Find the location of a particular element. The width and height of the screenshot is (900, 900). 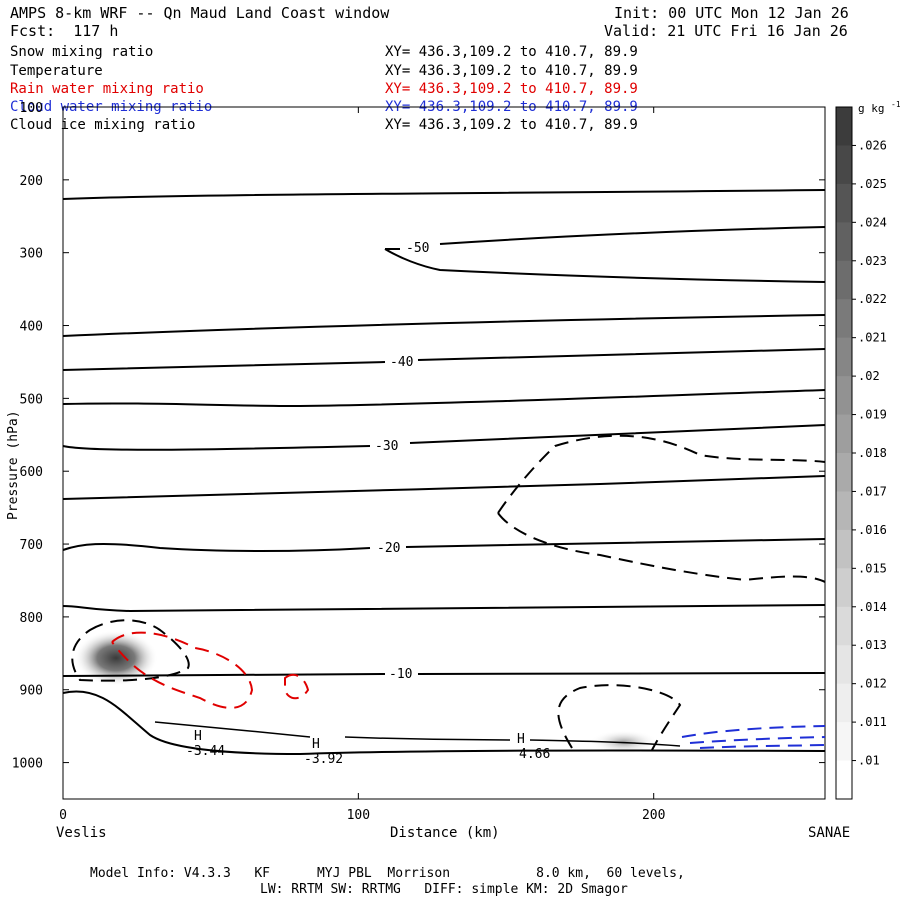

isotherm-label: -40 is located at coordinates (401, 362).